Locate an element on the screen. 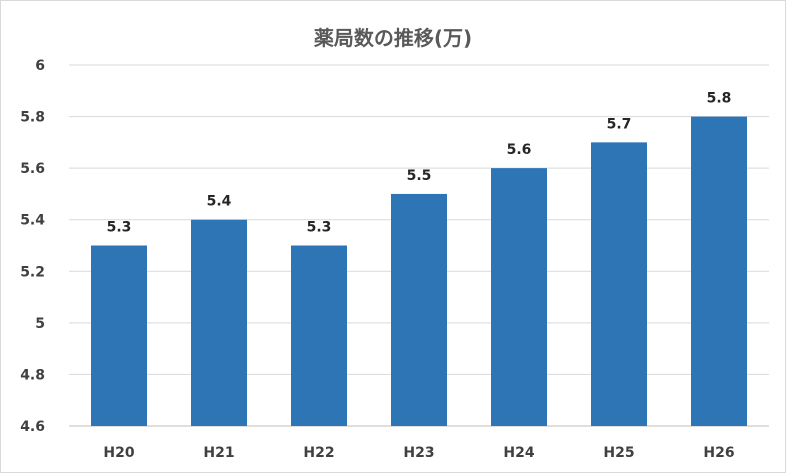  x-category-label: H22 is located at coordinates (318, 453).